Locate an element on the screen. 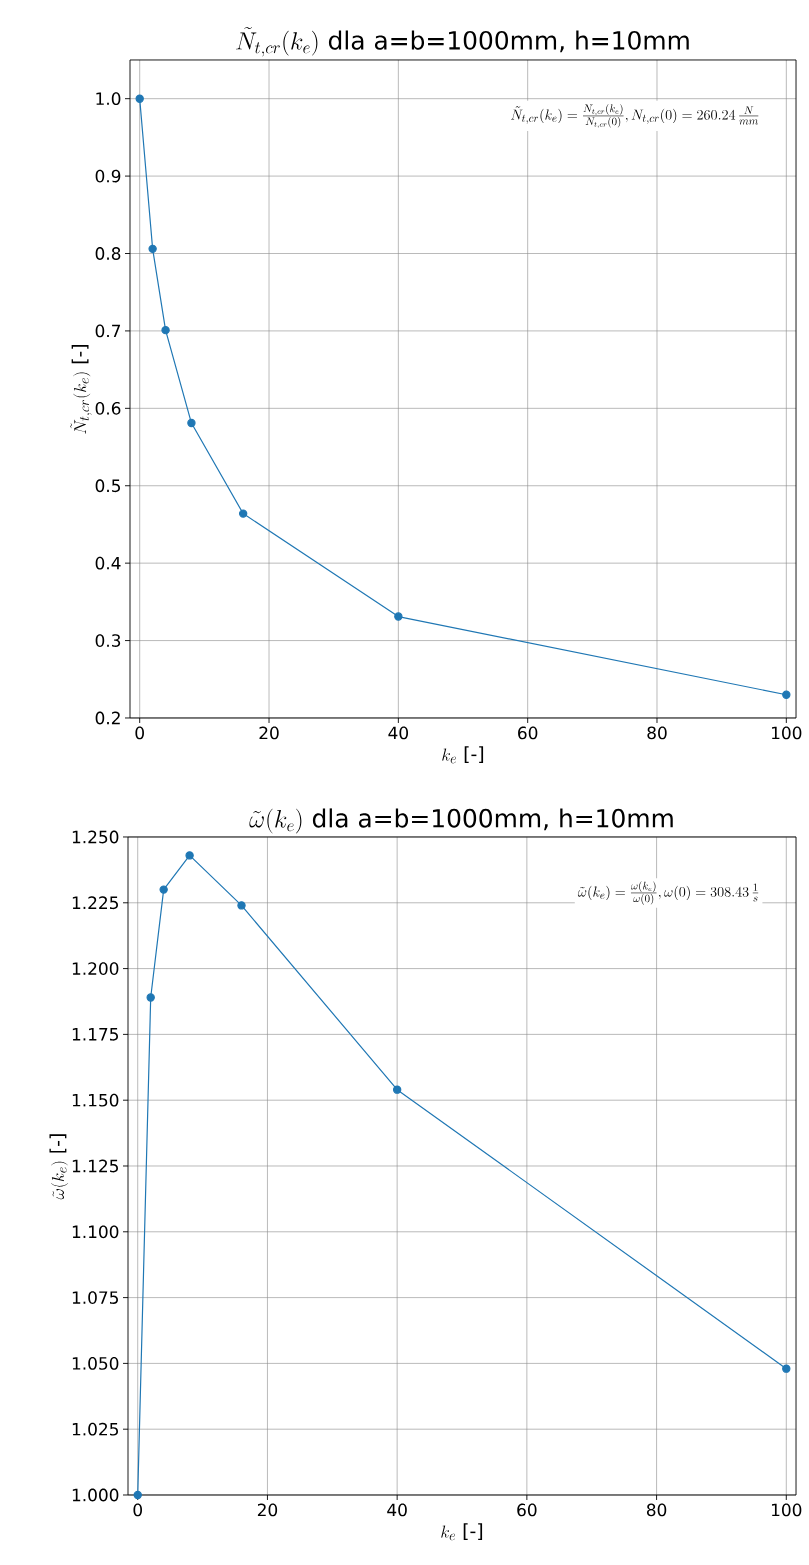 The width and height of the screenshot is (809, 1565). y-tick-label: 1.200 is located at coordinates (95, 968).